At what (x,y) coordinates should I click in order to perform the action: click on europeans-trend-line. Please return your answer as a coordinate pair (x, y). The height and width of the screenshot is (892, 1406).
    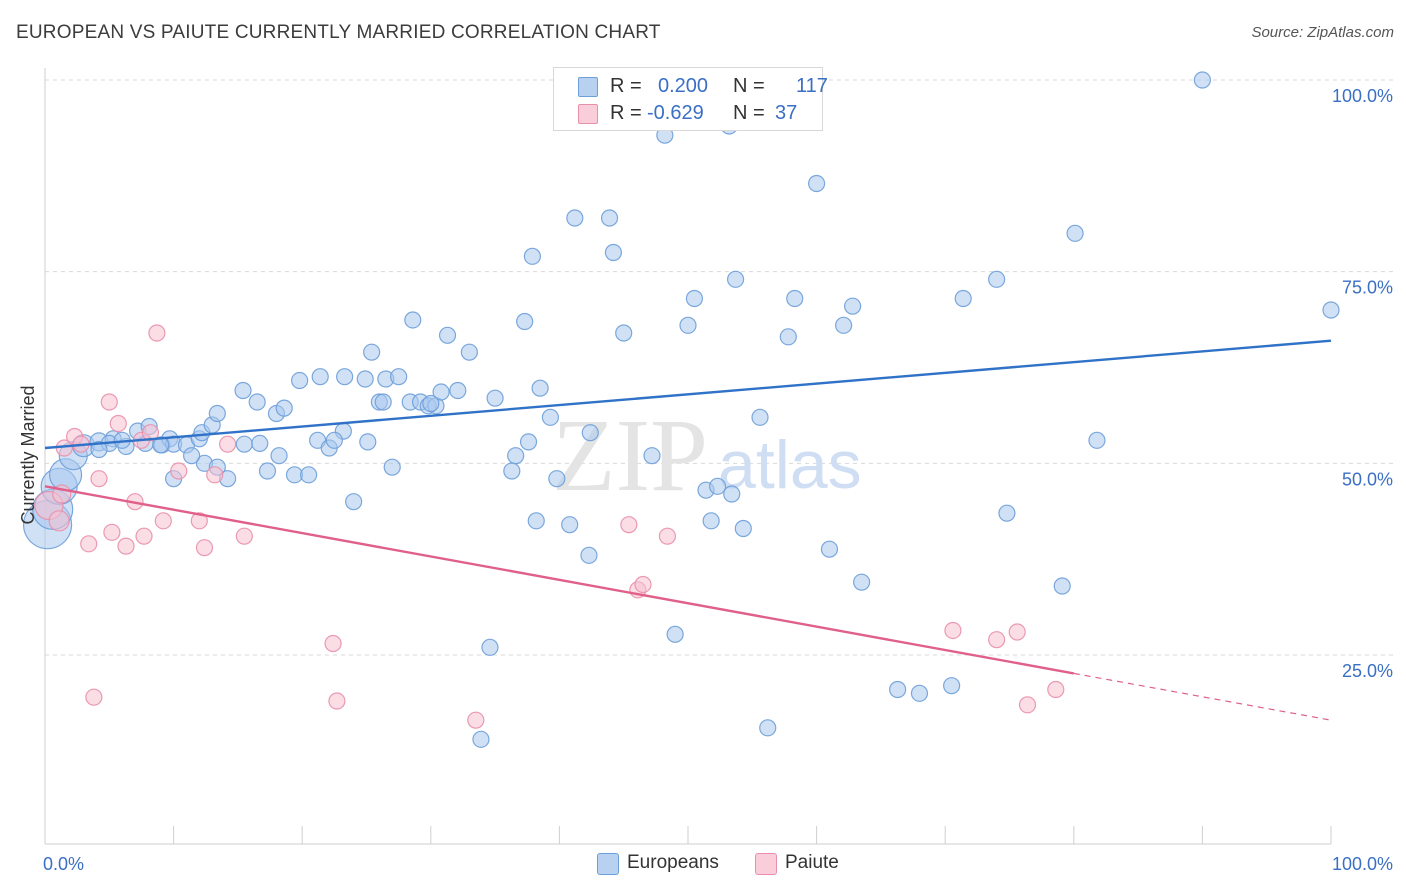
    Looking at the image, I should click on (688, 394).